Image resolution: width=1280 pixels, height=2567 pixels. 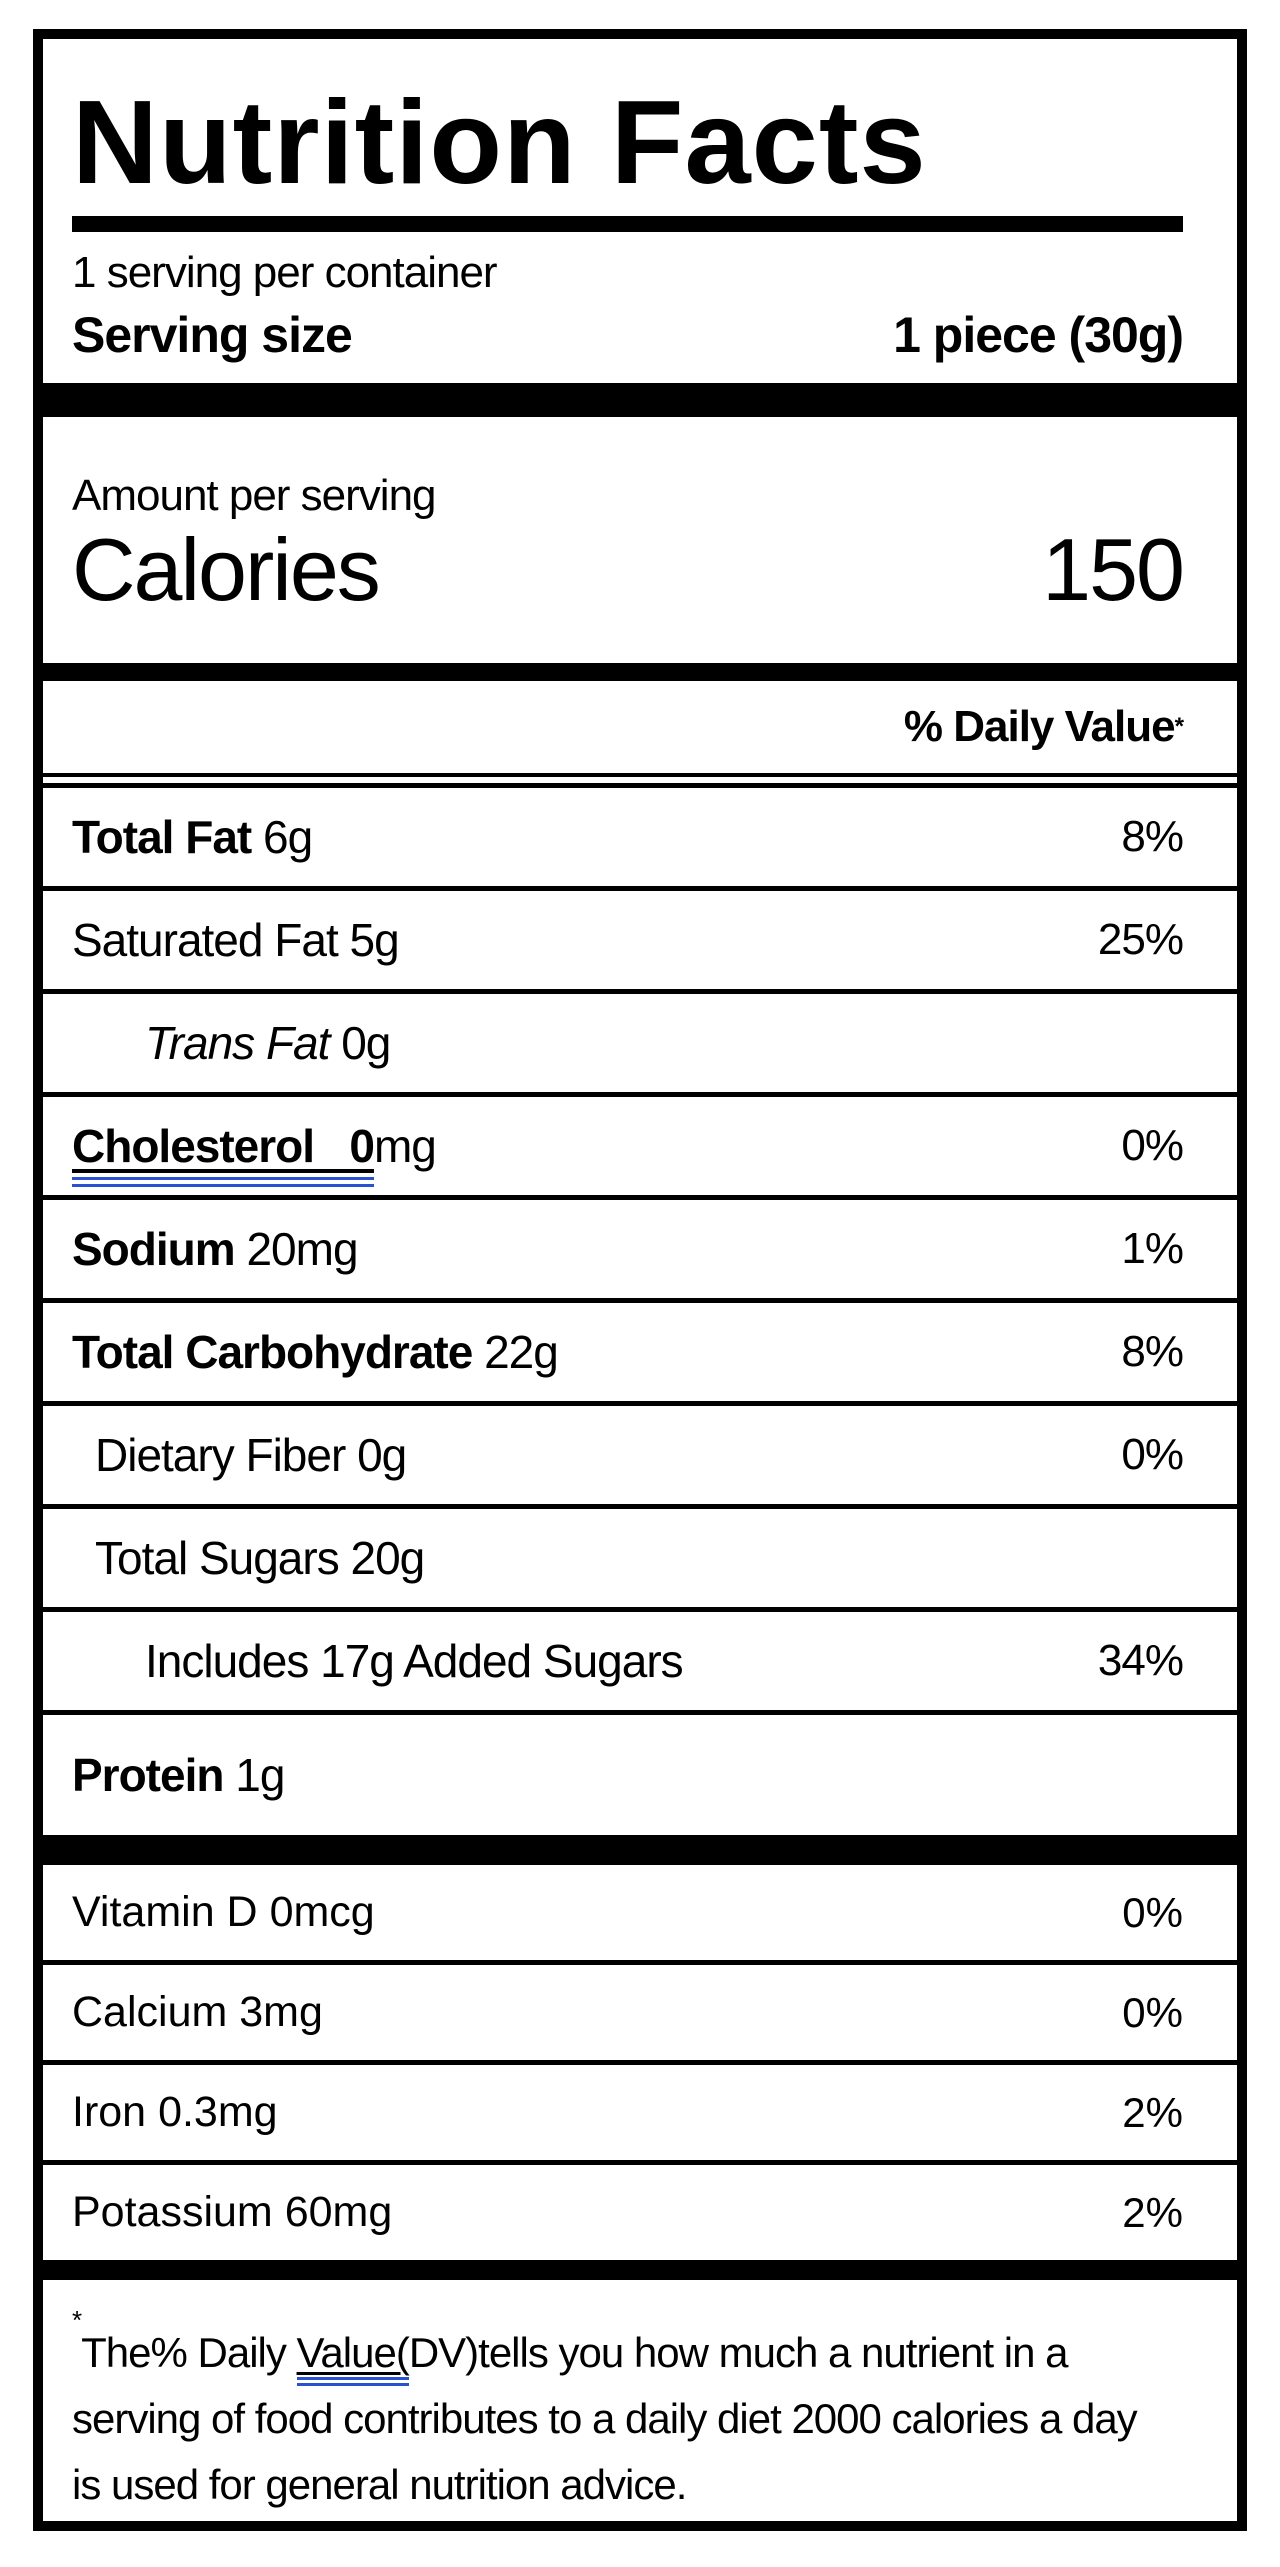 I want to click on nutrient-amount: 20mg, so click(x=302, y=1249).